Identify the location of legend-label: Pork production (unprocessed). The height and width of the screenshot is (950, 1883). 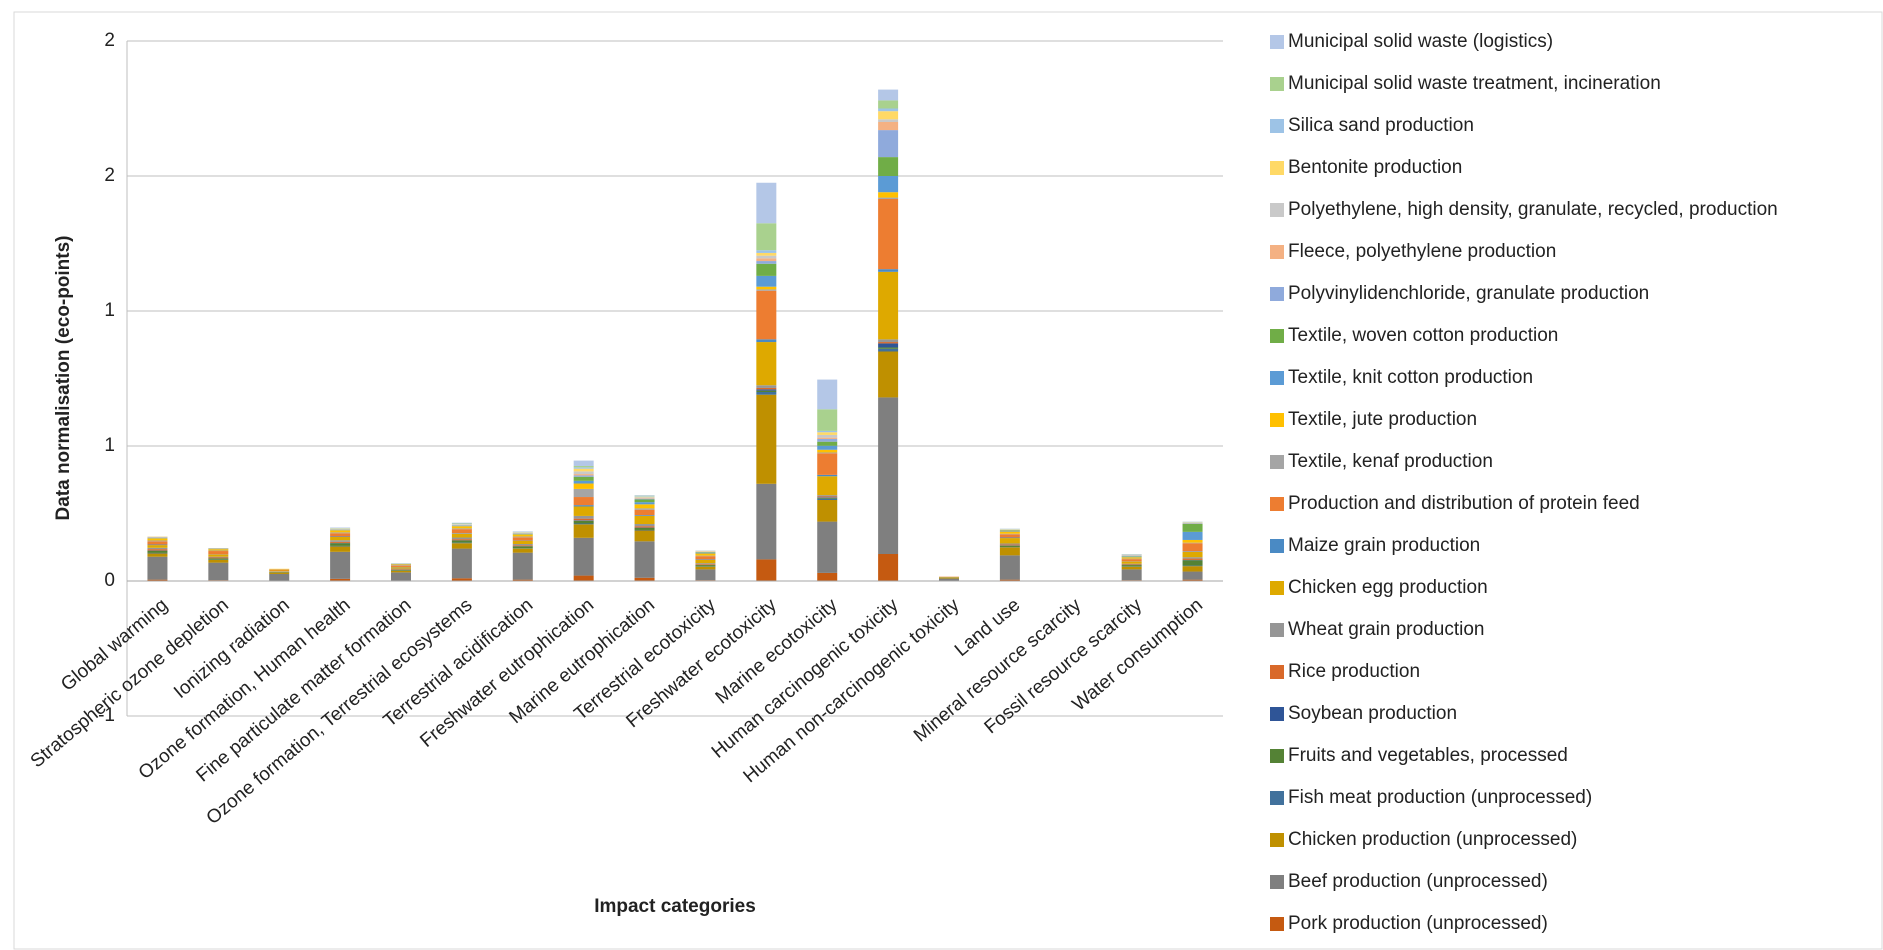
(1418, 923).